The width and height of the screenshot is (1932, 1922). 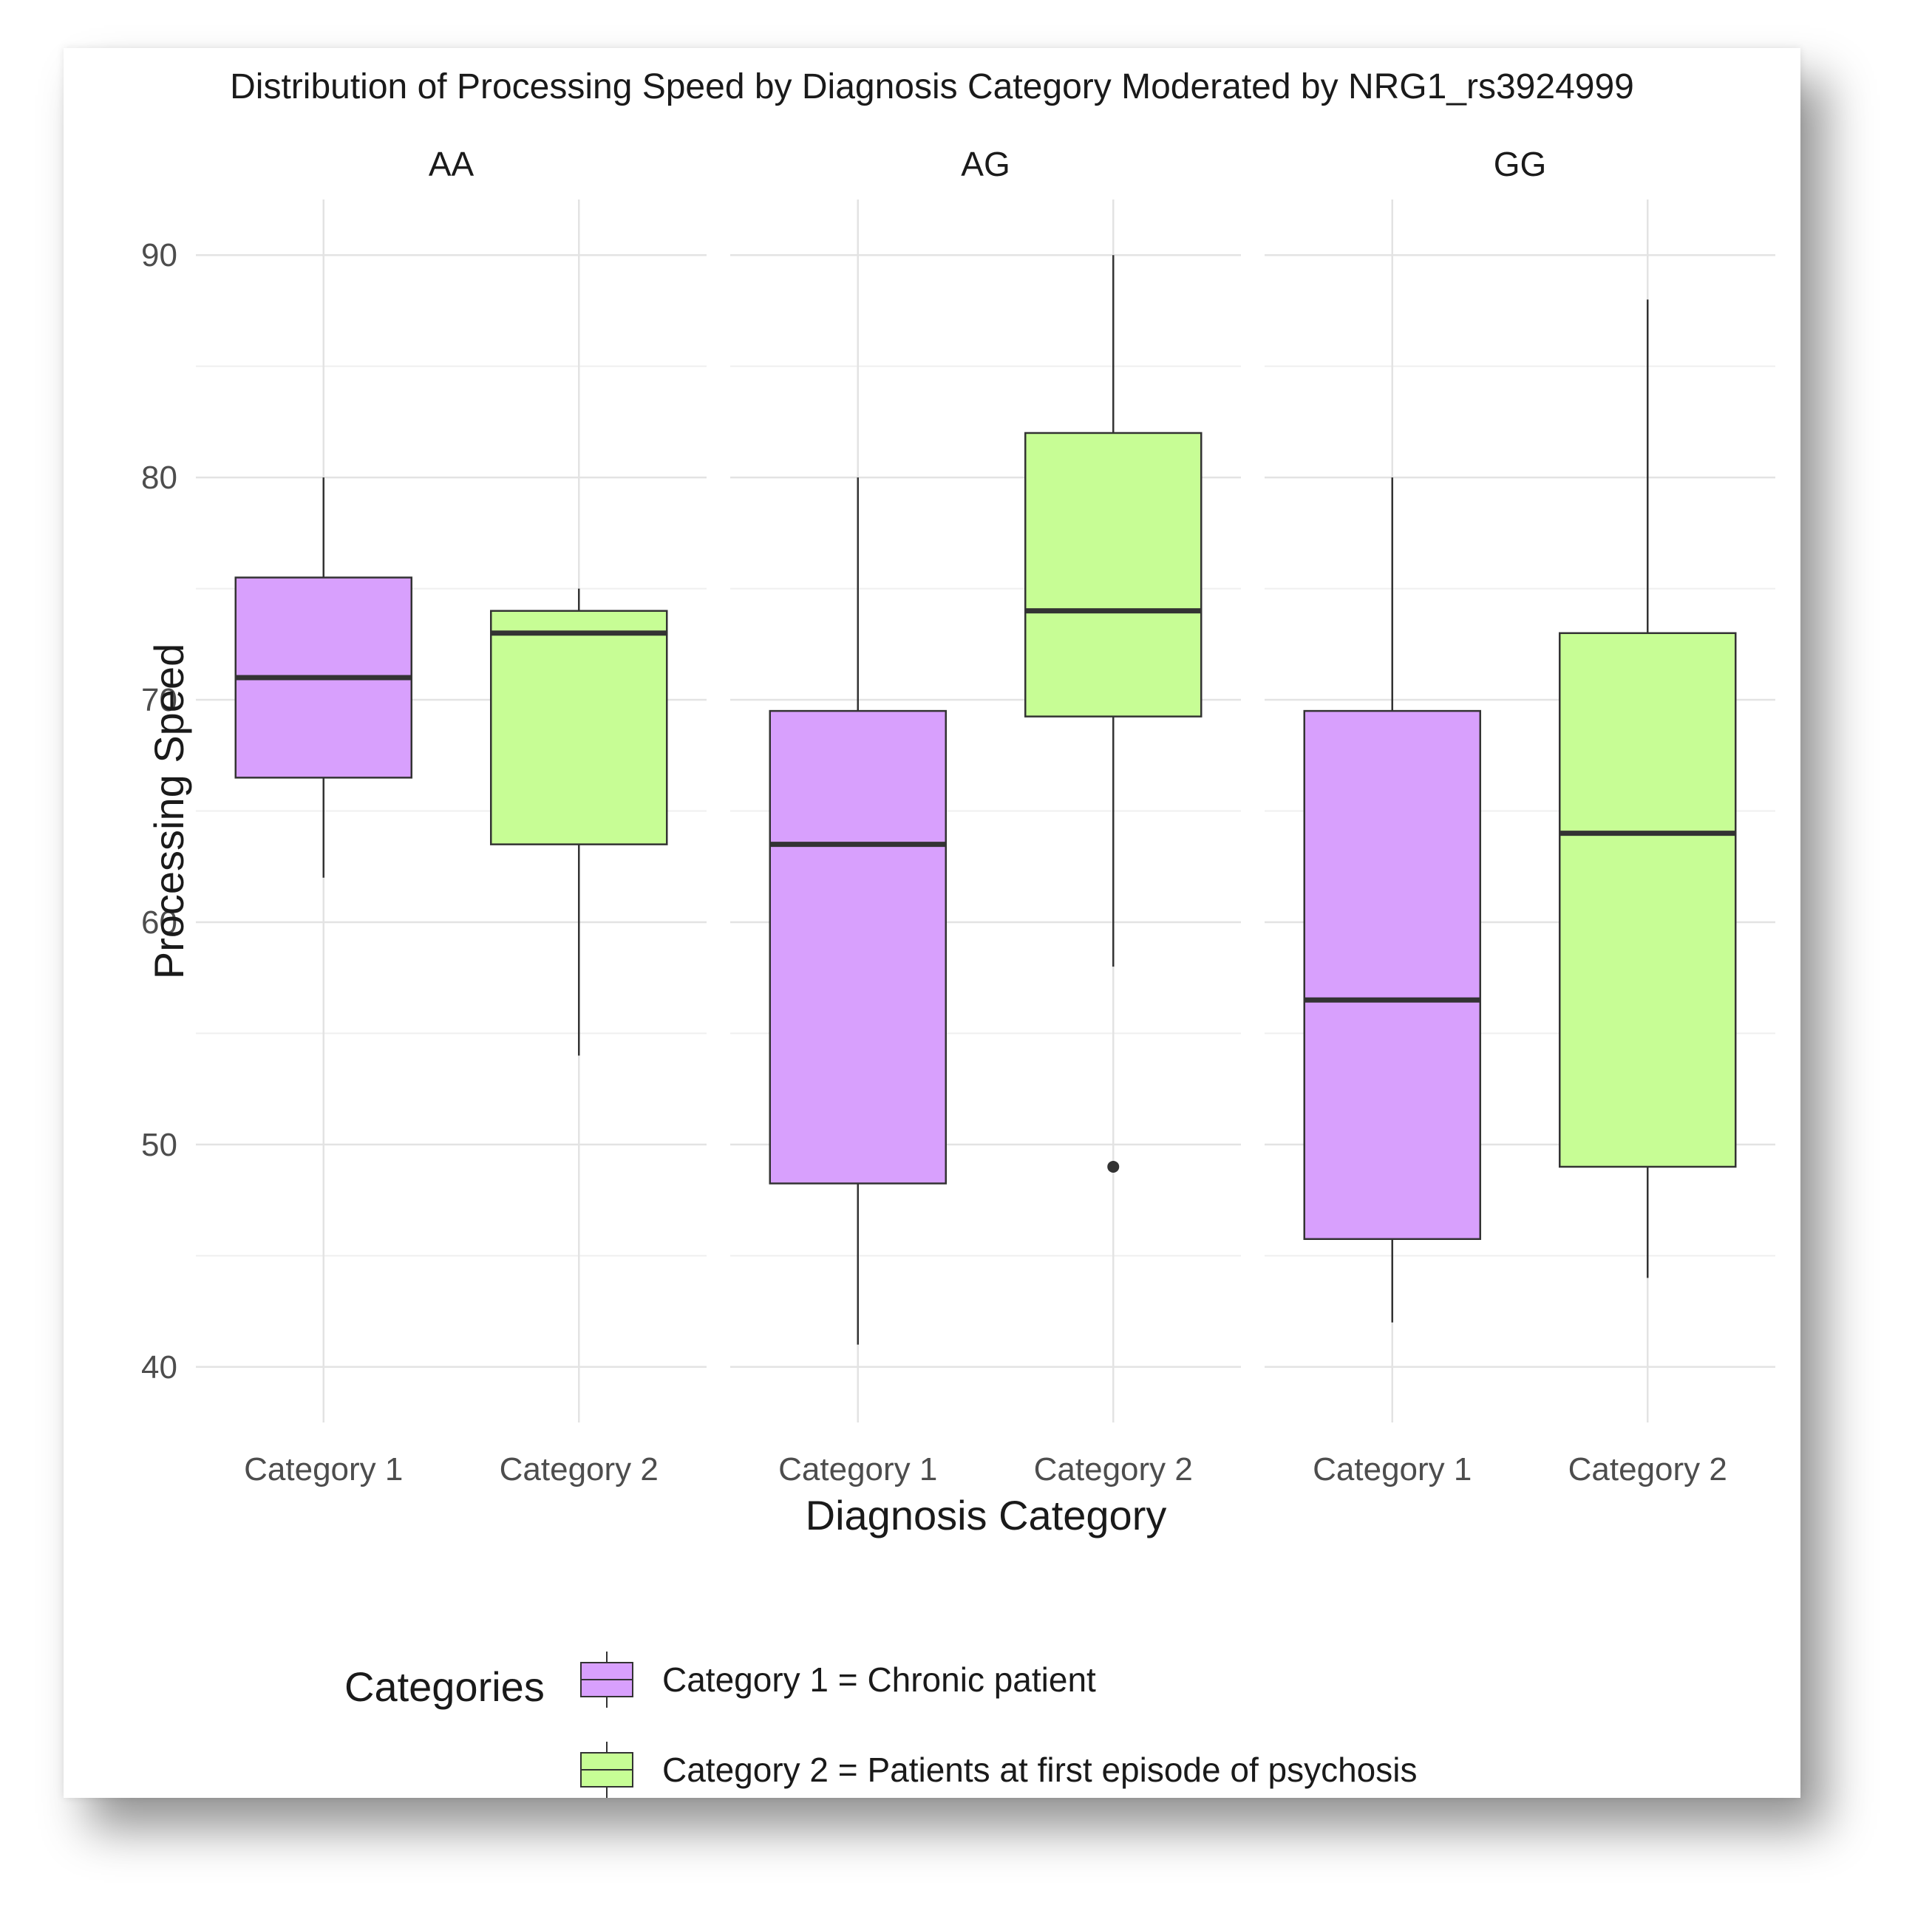 I want to click on facet-ag-cat2-outlier-point, so click(x=1113, y=1166).